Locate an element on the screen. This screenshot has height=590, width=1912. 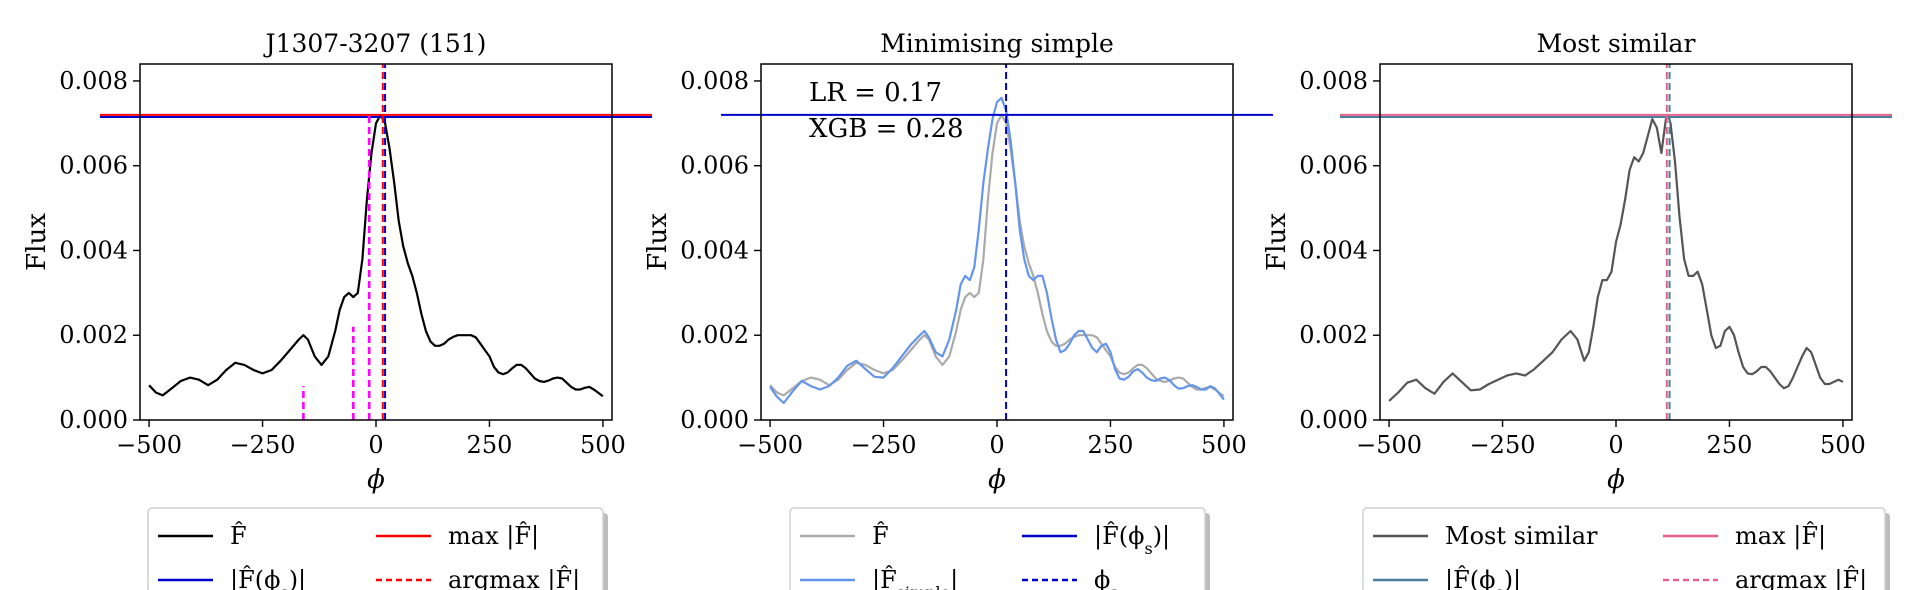
legend-label: Most similar is located at coordinates (1521, 536).